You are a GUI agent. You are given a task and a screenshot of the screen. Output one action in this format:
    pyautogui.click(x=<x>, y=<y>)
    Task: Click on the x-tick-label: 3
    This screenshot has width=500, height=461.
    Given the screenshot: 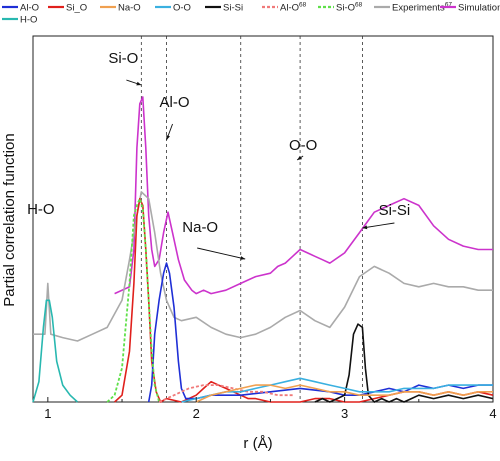 What is the action you would take?
    pyautogui.click(x=344, y=413)
    